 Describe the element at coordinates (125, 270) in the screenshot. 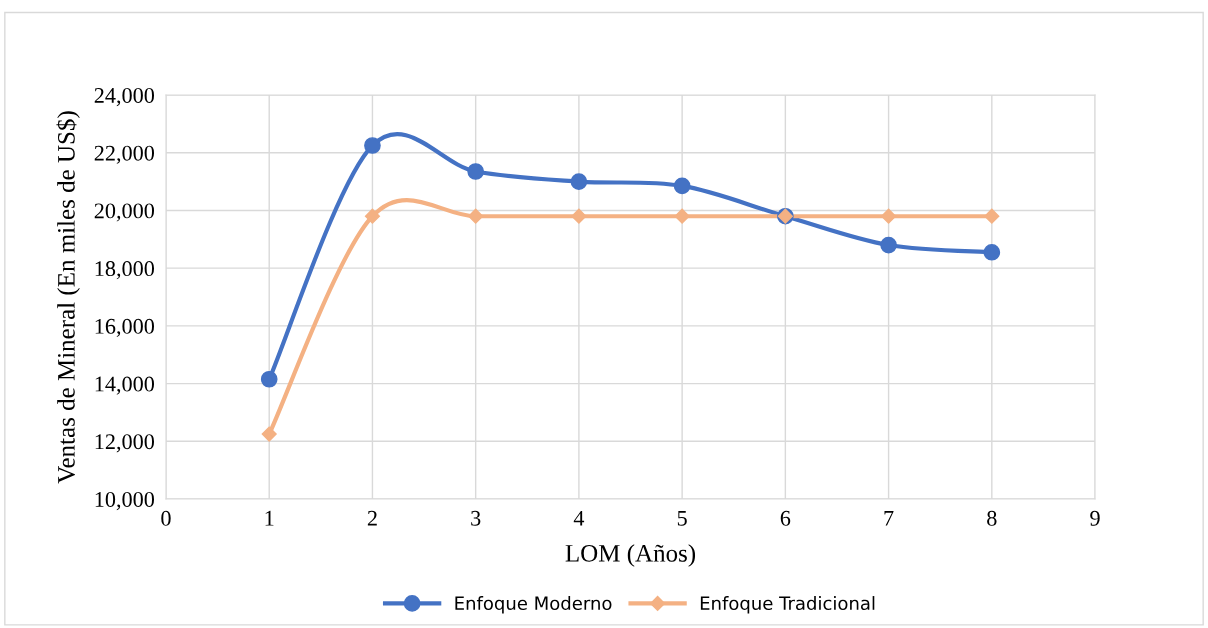

I see `y-tick-label: 18,000` at that location.